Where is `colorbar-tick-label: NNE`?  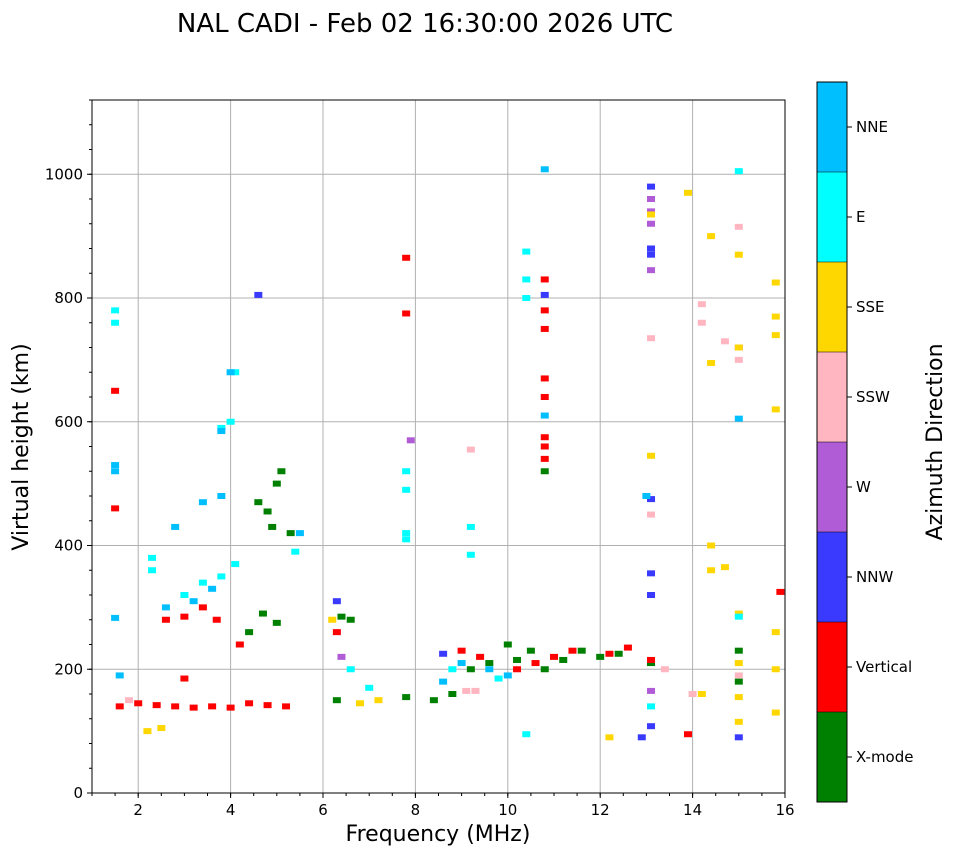
colorbar-tick-label: NNE is located at coordinates (872, 127).